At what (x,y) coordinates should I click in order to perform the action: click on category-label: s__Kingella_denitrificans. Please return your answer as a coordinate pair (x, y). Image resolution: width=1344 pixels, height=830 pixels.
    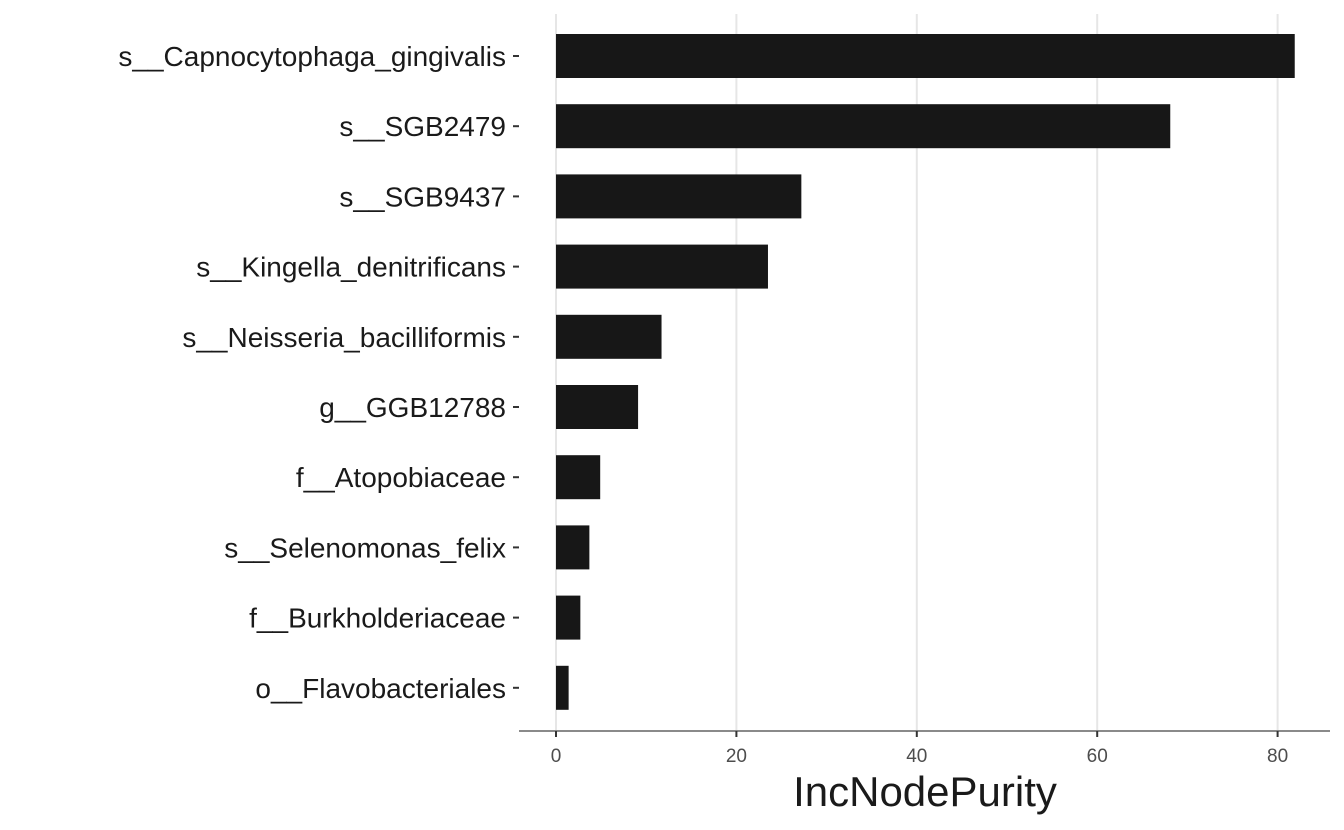
    Looking at the image, I should click on (351, 267).